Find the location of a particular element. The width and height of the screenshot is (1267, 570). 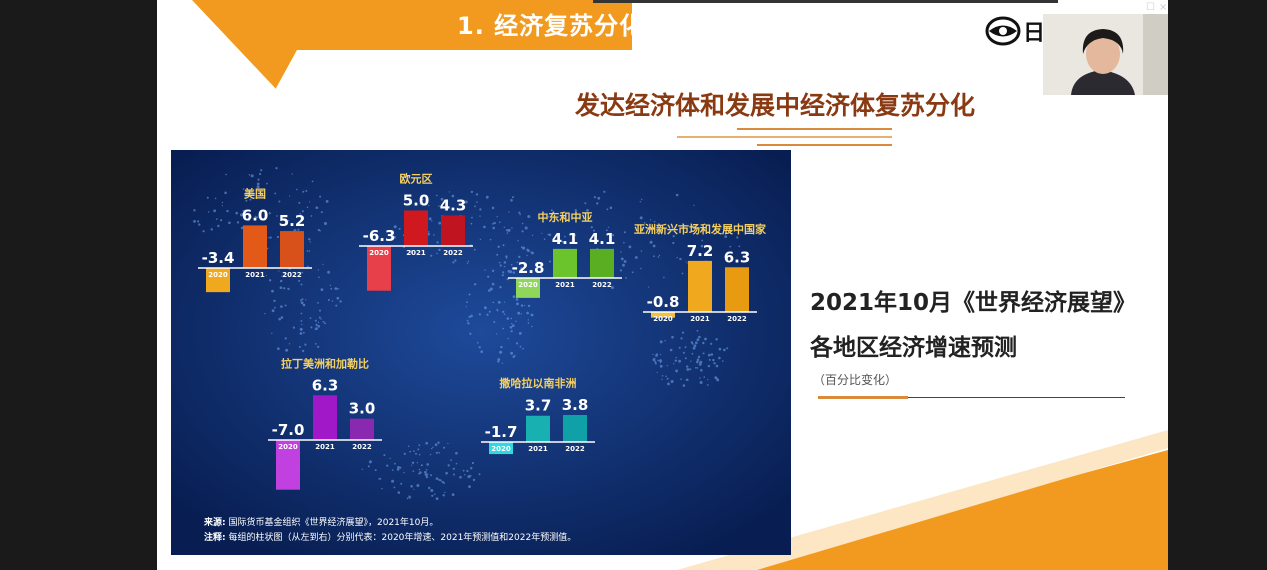

bar-group: -6.3 2020 5.0 2021 4.3 2022 欧元区 is located at coordinates (416, 231).